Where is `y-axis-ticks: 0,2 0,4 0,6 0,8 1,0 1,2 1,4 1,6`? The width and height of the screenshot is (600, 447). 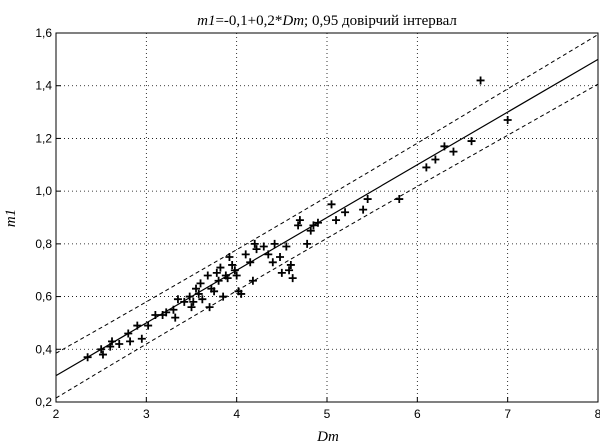
y-axis-ticks: 0,2 0,4 0,6 0,8 1,0 1,2 1,4 1,6 is located at coordinates (48, 217).